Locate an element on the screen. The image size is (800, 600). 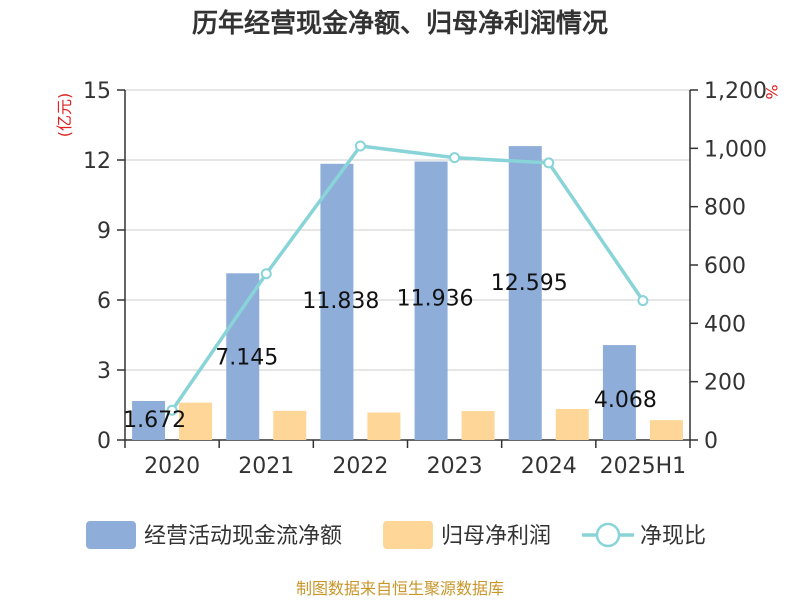
x-tick-label: 2022 is located at coordinates (360, 466).